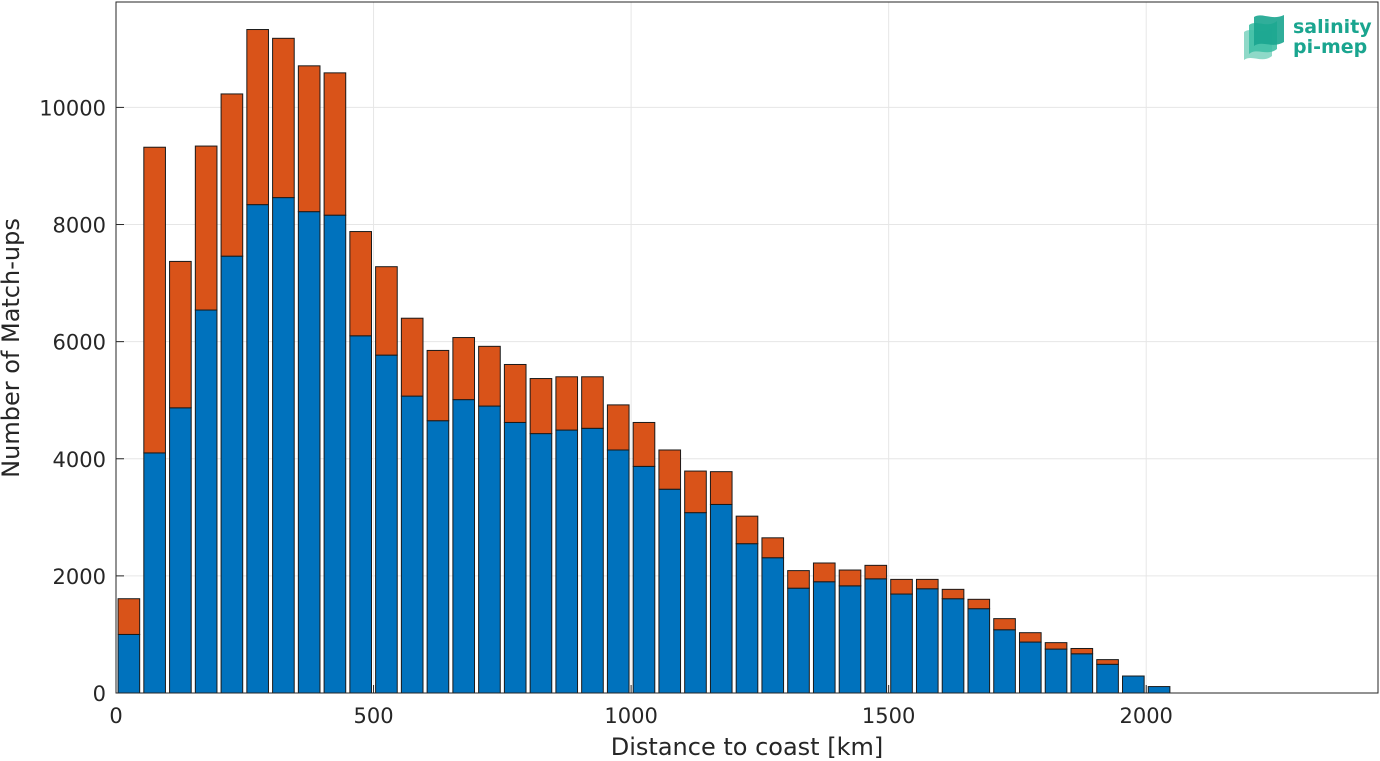 The width and height of the screenshot is (1380, 761). I want to click on logo-line2: pi-mep, so click(1330, 47).